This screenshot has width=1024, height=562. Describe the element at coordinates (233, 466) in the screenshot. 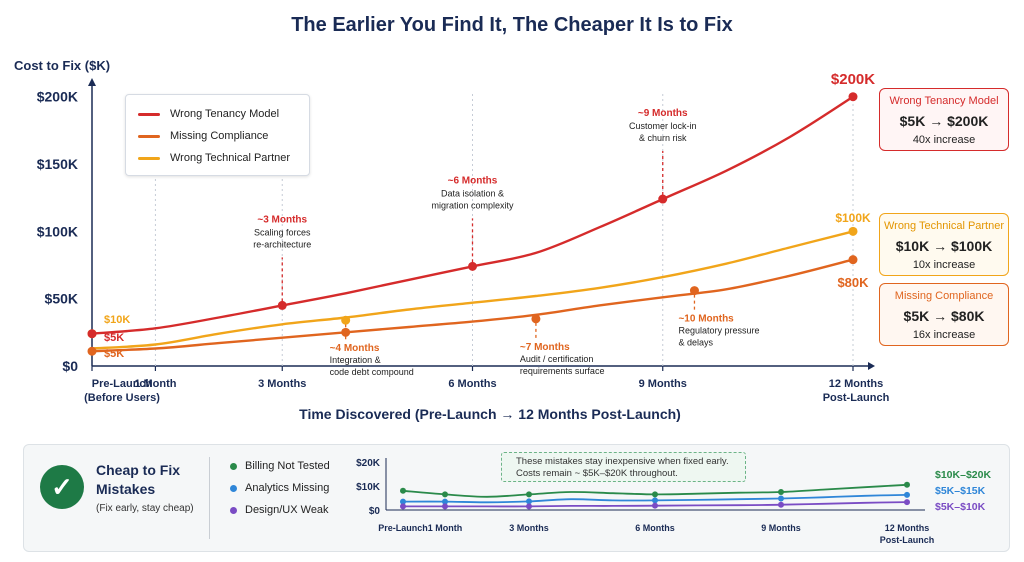

I see `legend-dot-green` at that location.